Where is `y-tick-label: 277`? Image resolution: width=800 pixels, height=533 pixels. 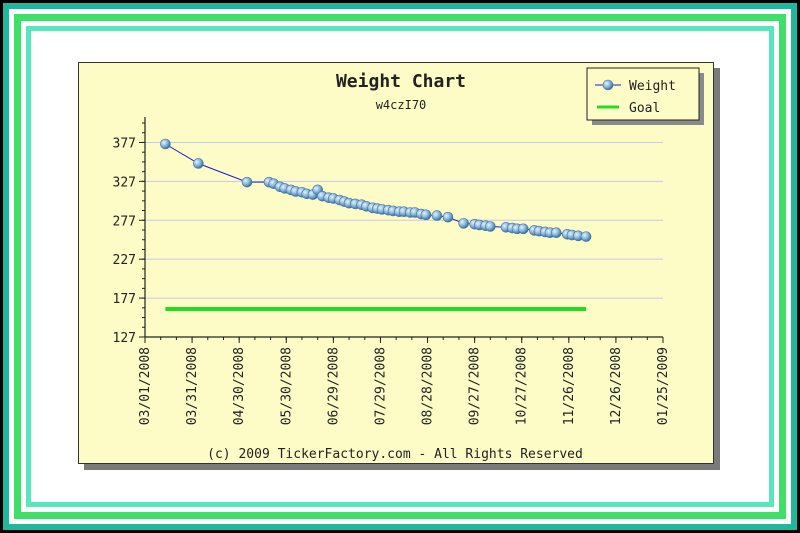 y-tick-label: 277 is located at coordinates (124, 221).